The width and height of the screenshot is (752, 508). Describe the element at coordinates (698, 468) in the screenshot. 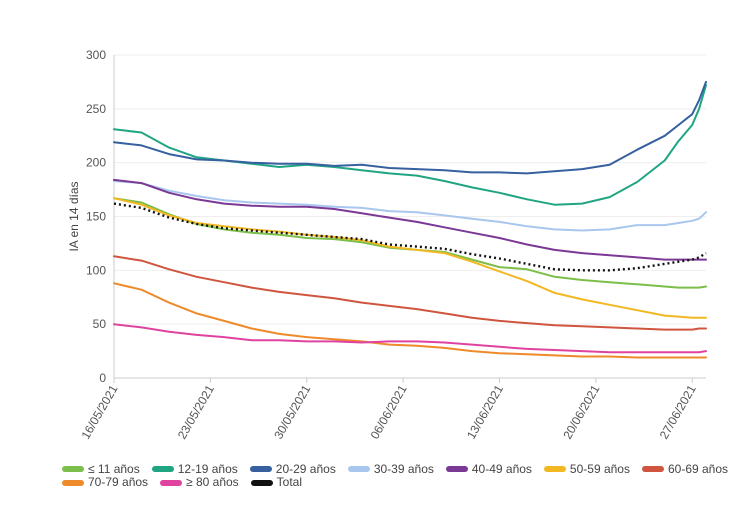

I see `legend-label: 60-69 años` at that location.